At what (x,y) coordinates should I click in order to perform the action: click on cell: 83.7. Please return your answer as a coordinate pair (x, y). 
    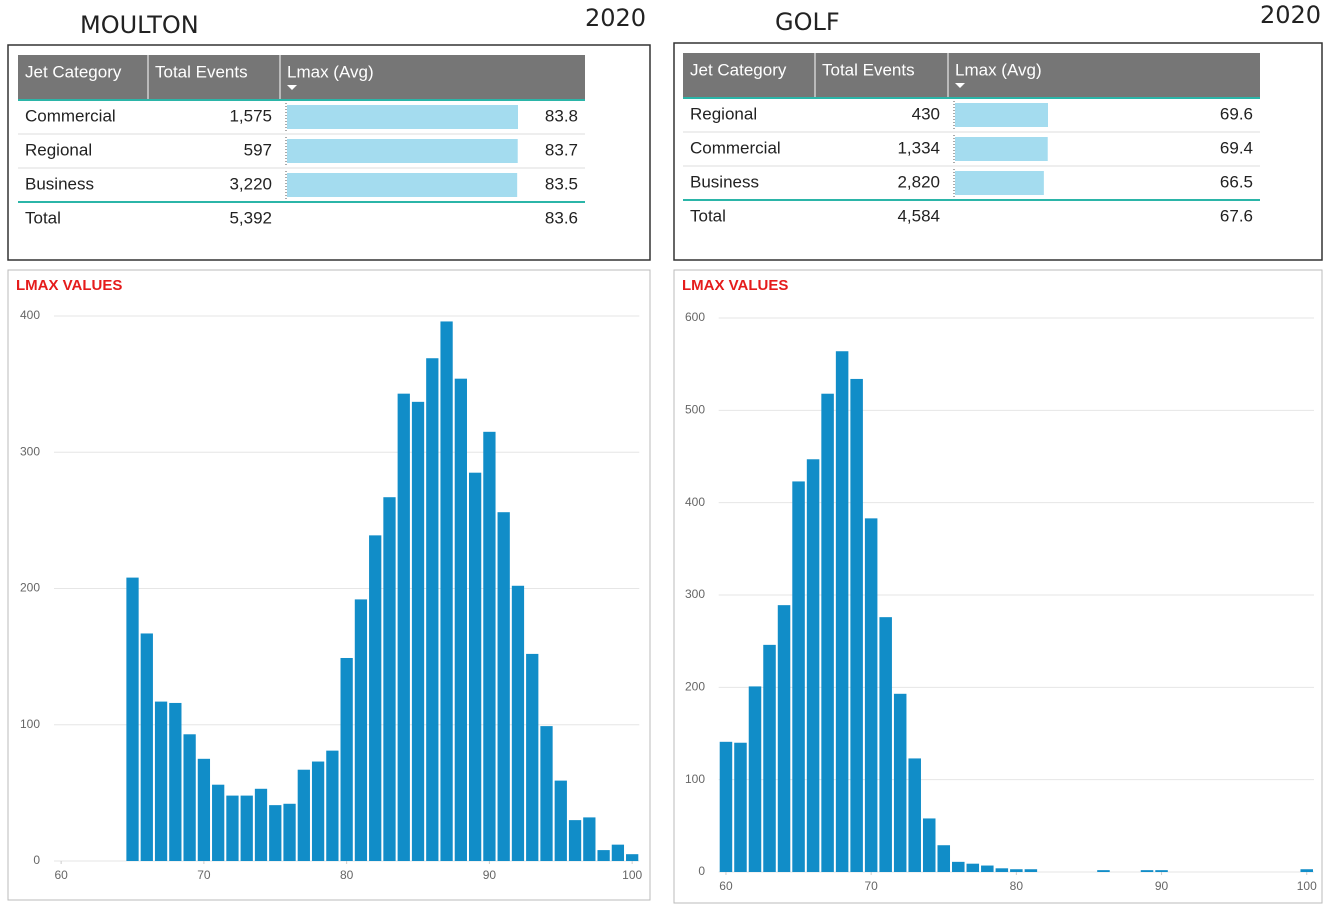
    Looking at the image, I should click on (561, 149).